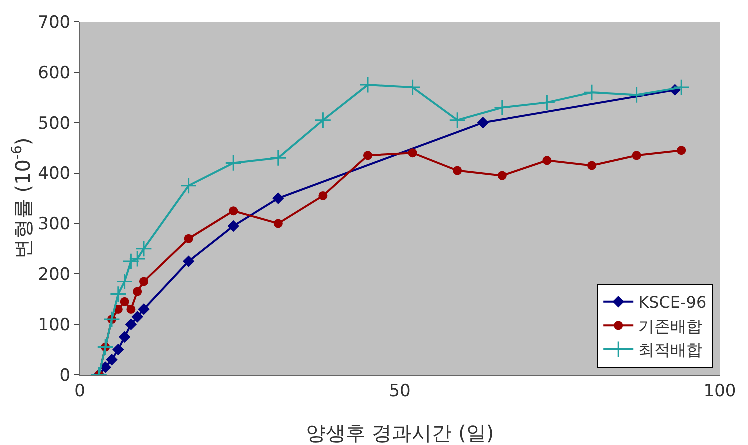 The width and height of the screenshot is (748, 445). What do you see at coordinates (80, 391) in the screenshot?
I see `x-tick-label: 0` at bounding box center [80, 391].